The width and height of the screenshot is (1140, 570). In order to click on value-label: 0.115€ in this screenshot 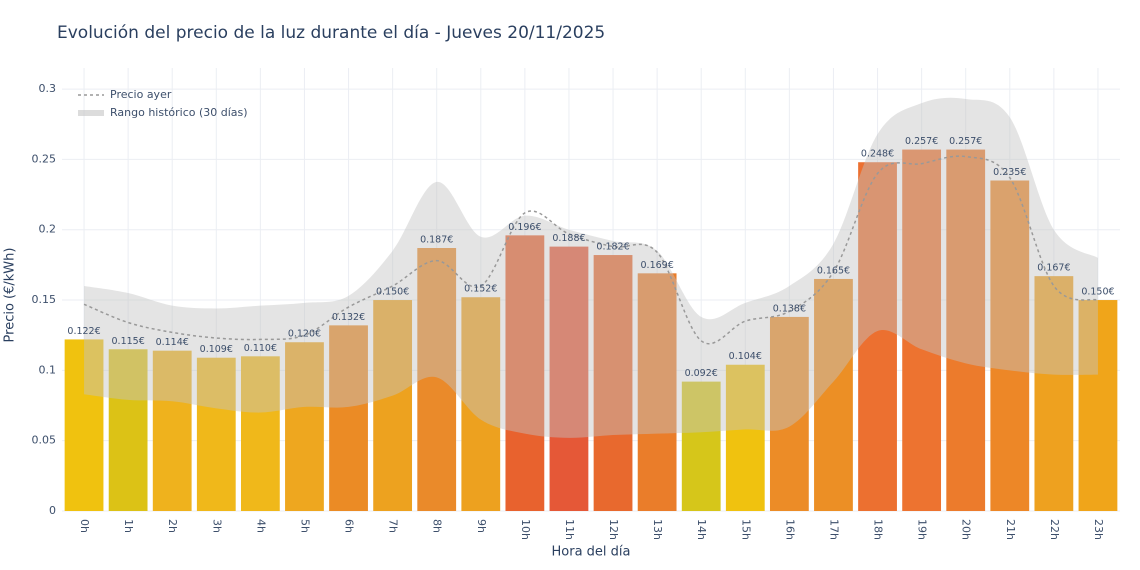, I will do `click(128, 341)`.